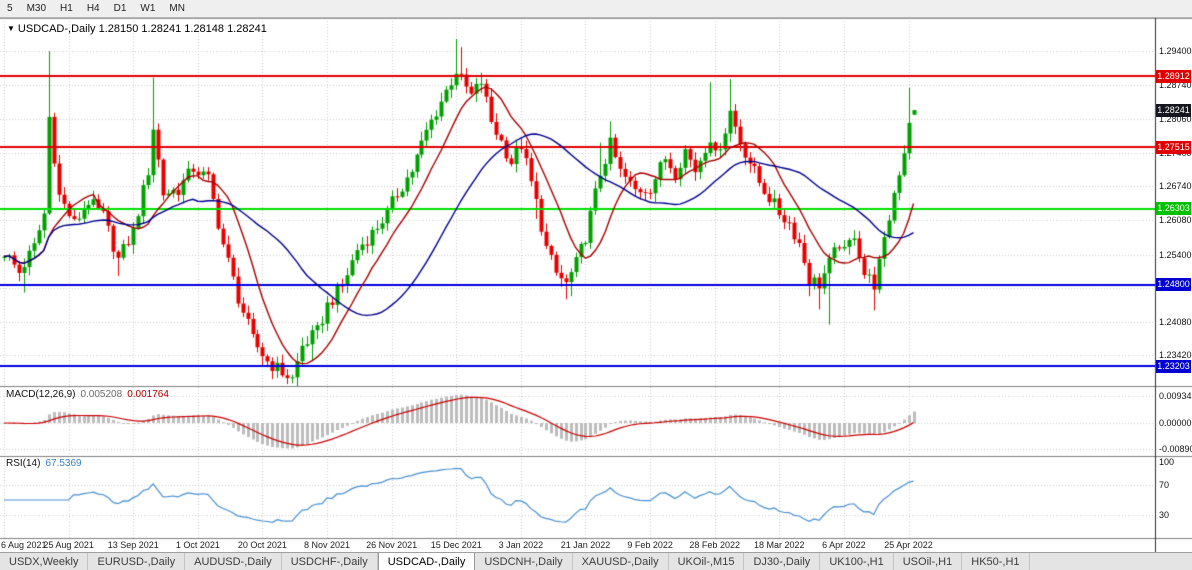 The width and height of the screenshot is (1192, 570). I want to click on price-tag: 1.23203, so click(1173, 366).